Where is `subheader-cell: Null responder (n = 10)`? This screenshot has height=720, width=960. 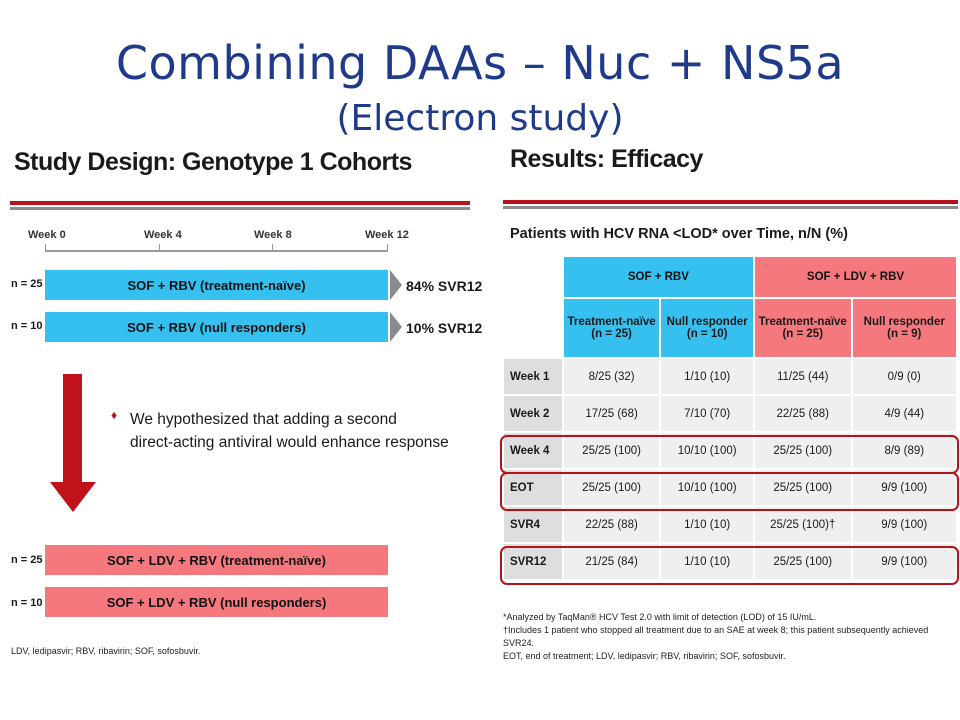 subheader-cell: Null responder (n = 10) is located at coordinates (707, 328).